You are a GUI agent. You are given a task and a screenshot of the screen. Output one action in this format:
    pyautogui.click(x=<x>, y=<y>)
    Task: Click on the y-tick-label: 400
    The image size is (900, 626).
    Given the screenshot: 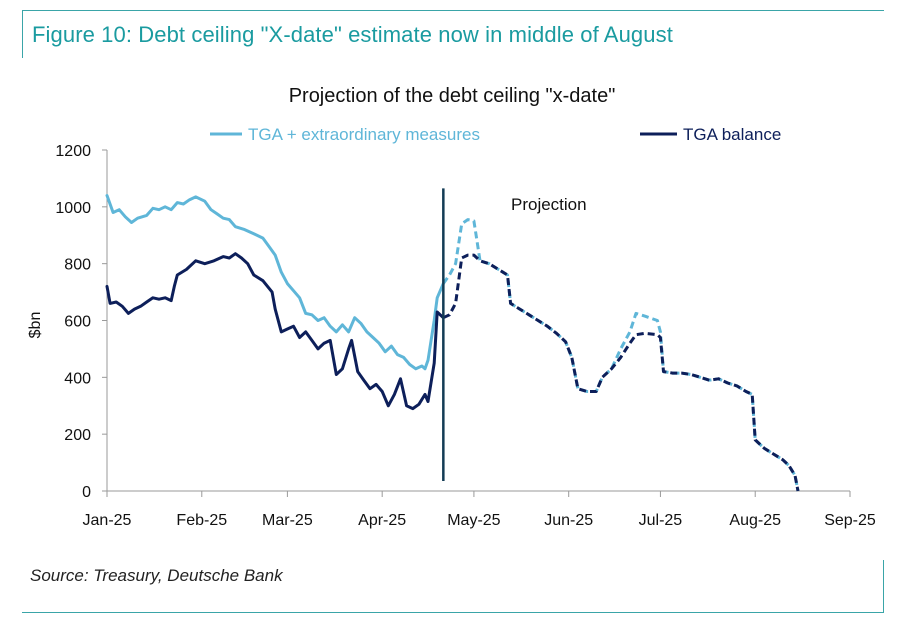 What is the action you would take?
    pyautogui.click(x=77, y=378)
    